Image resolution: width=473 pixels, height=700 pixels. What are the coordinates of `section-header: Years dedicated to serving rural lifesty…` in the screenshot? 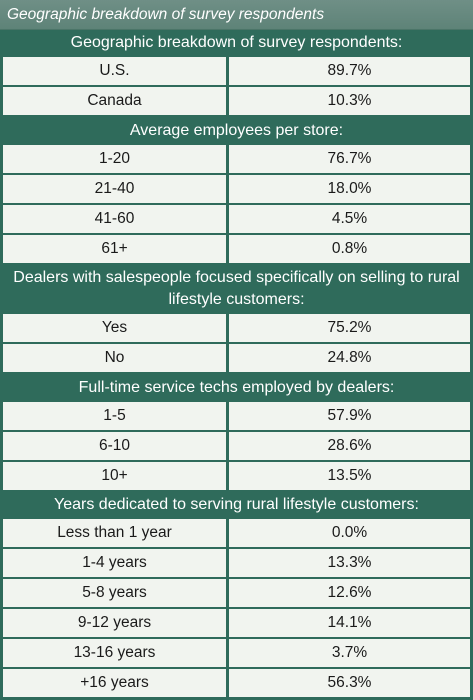 It's located at (236, 505).